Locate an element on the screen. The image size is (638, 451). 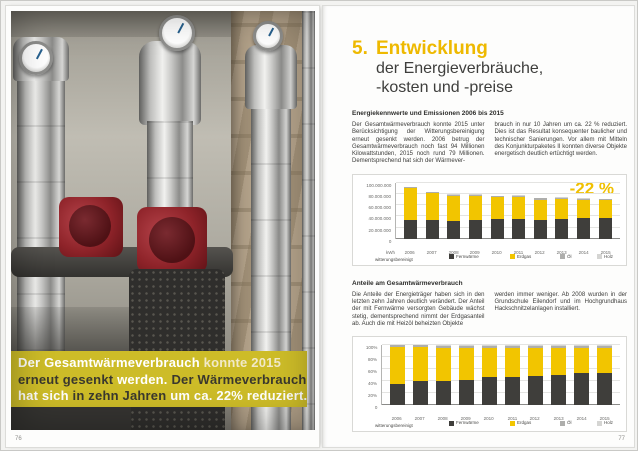
bars-container is located at coordinates (508, 211).